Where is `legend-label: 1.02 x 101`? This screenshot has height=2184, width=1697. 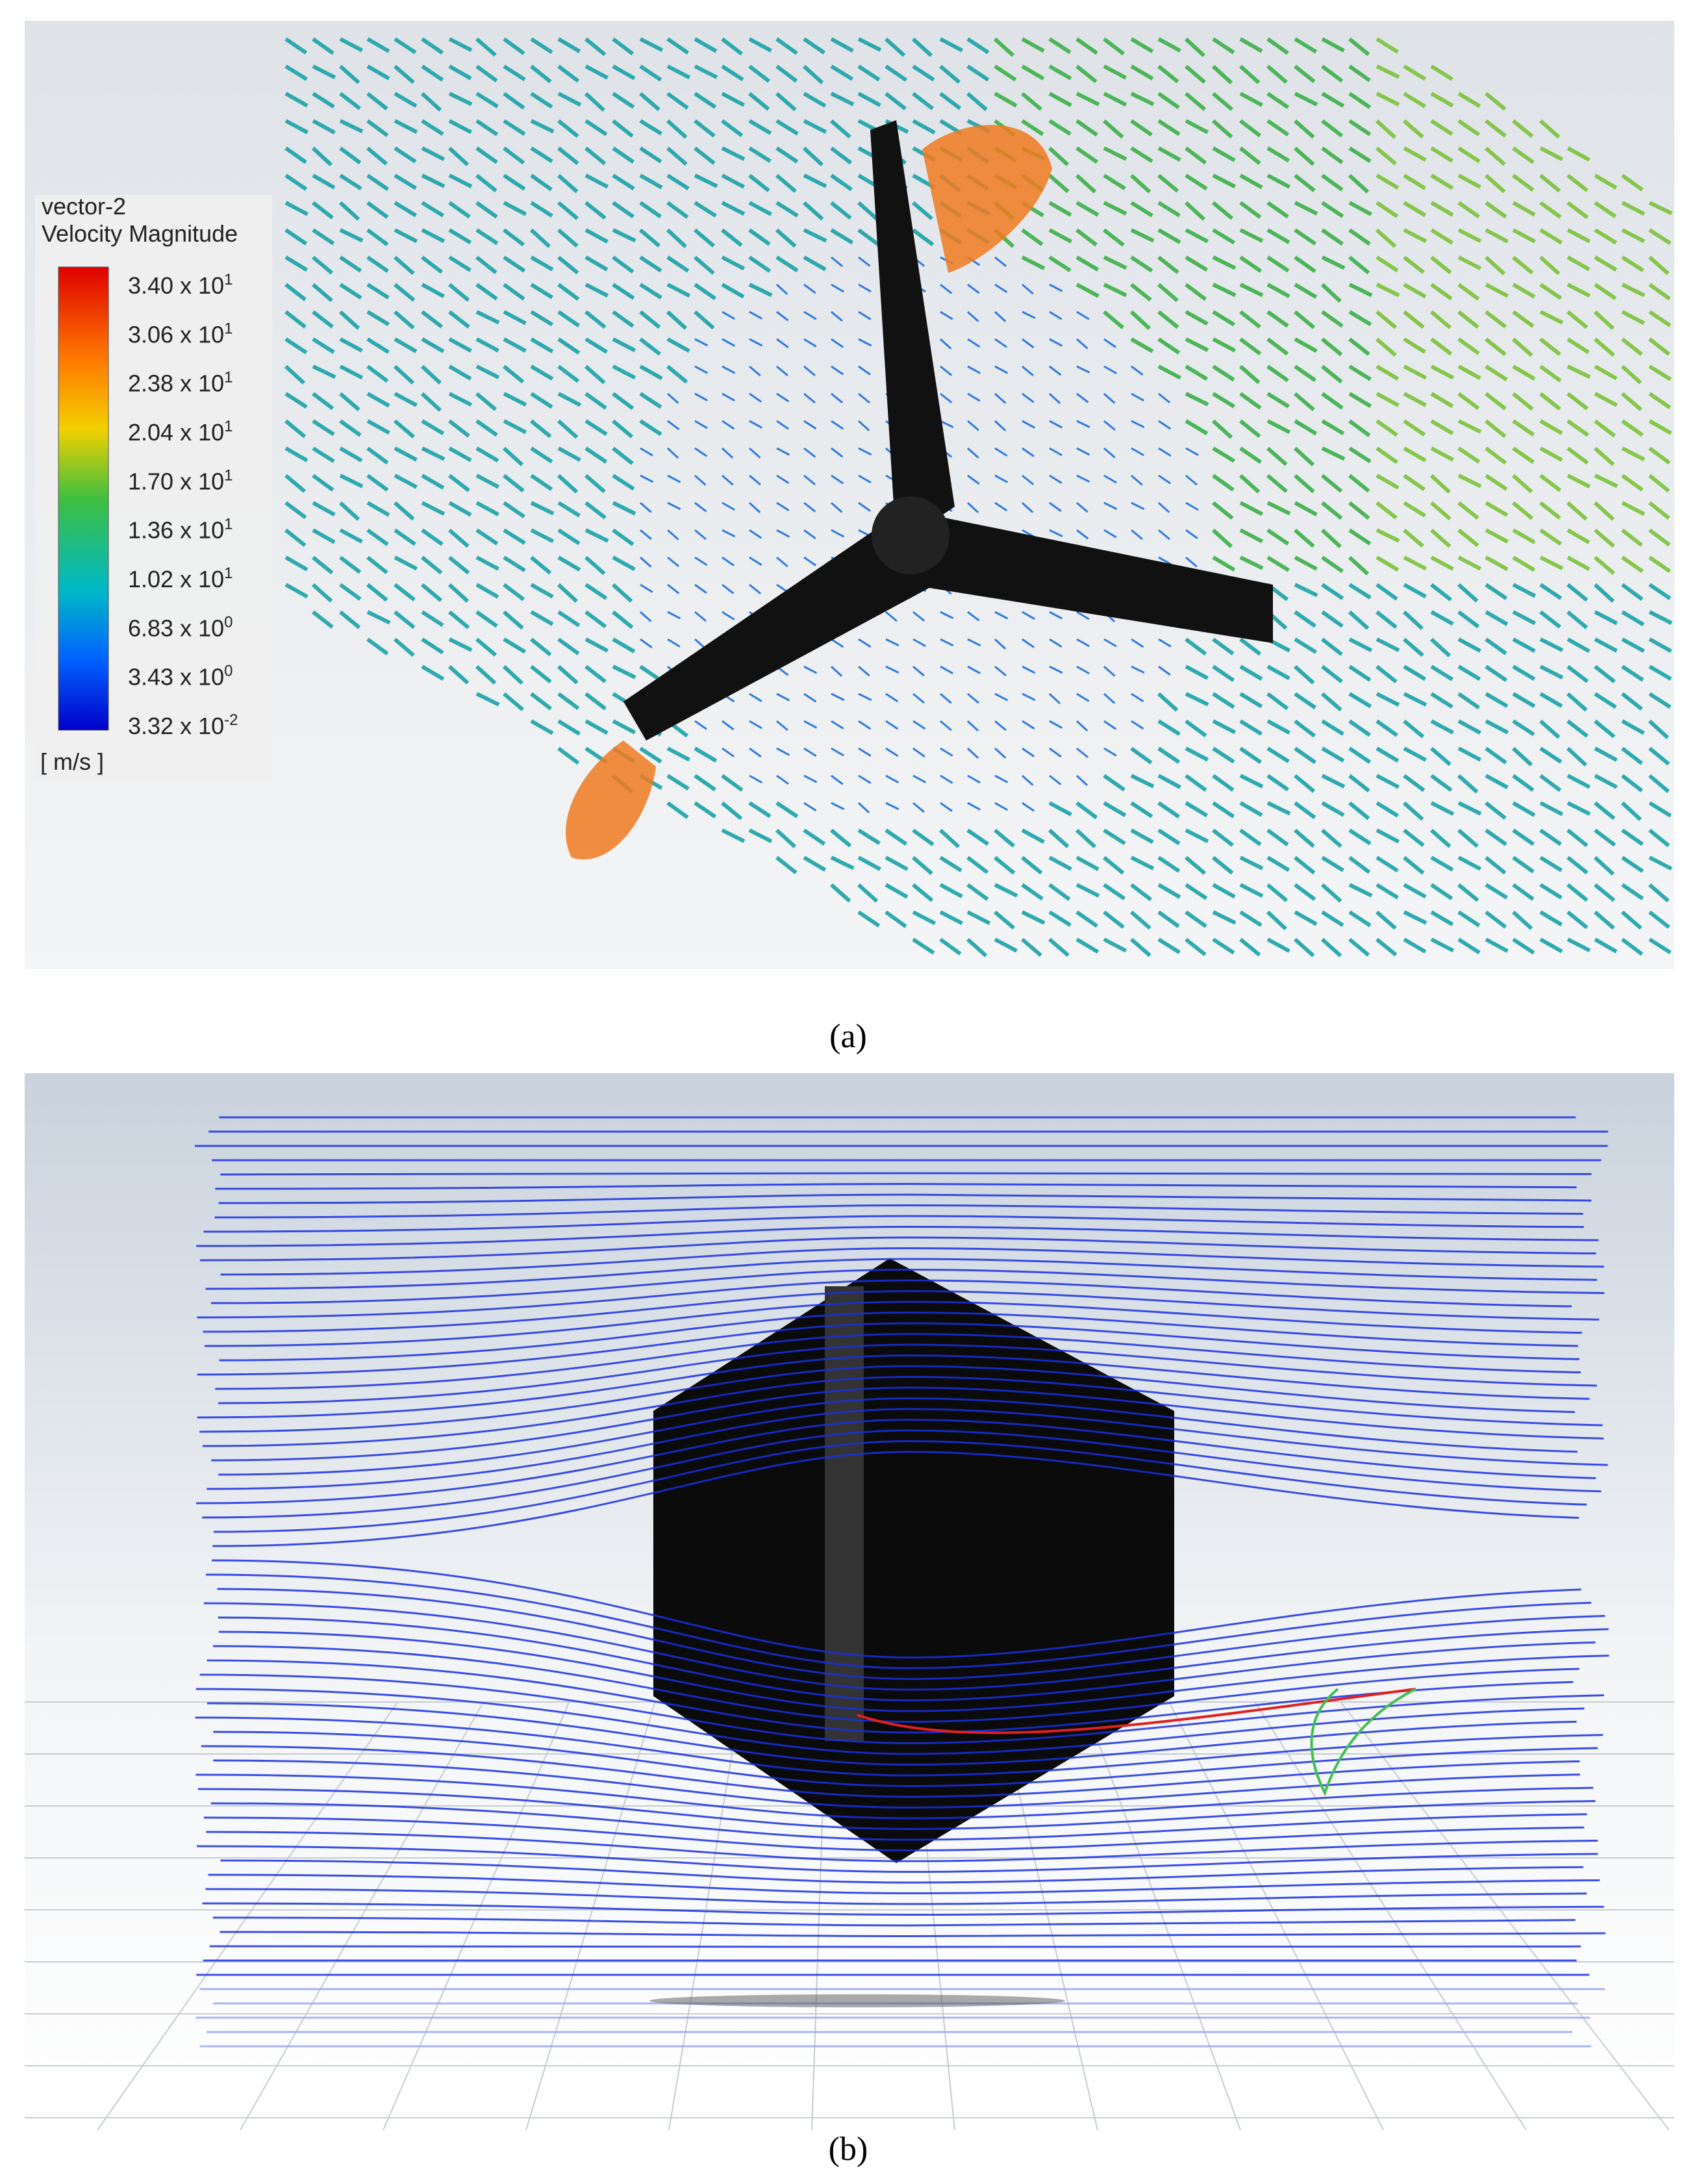
legend-label: 1.02 x 101 is located at coordinates (180, 578).